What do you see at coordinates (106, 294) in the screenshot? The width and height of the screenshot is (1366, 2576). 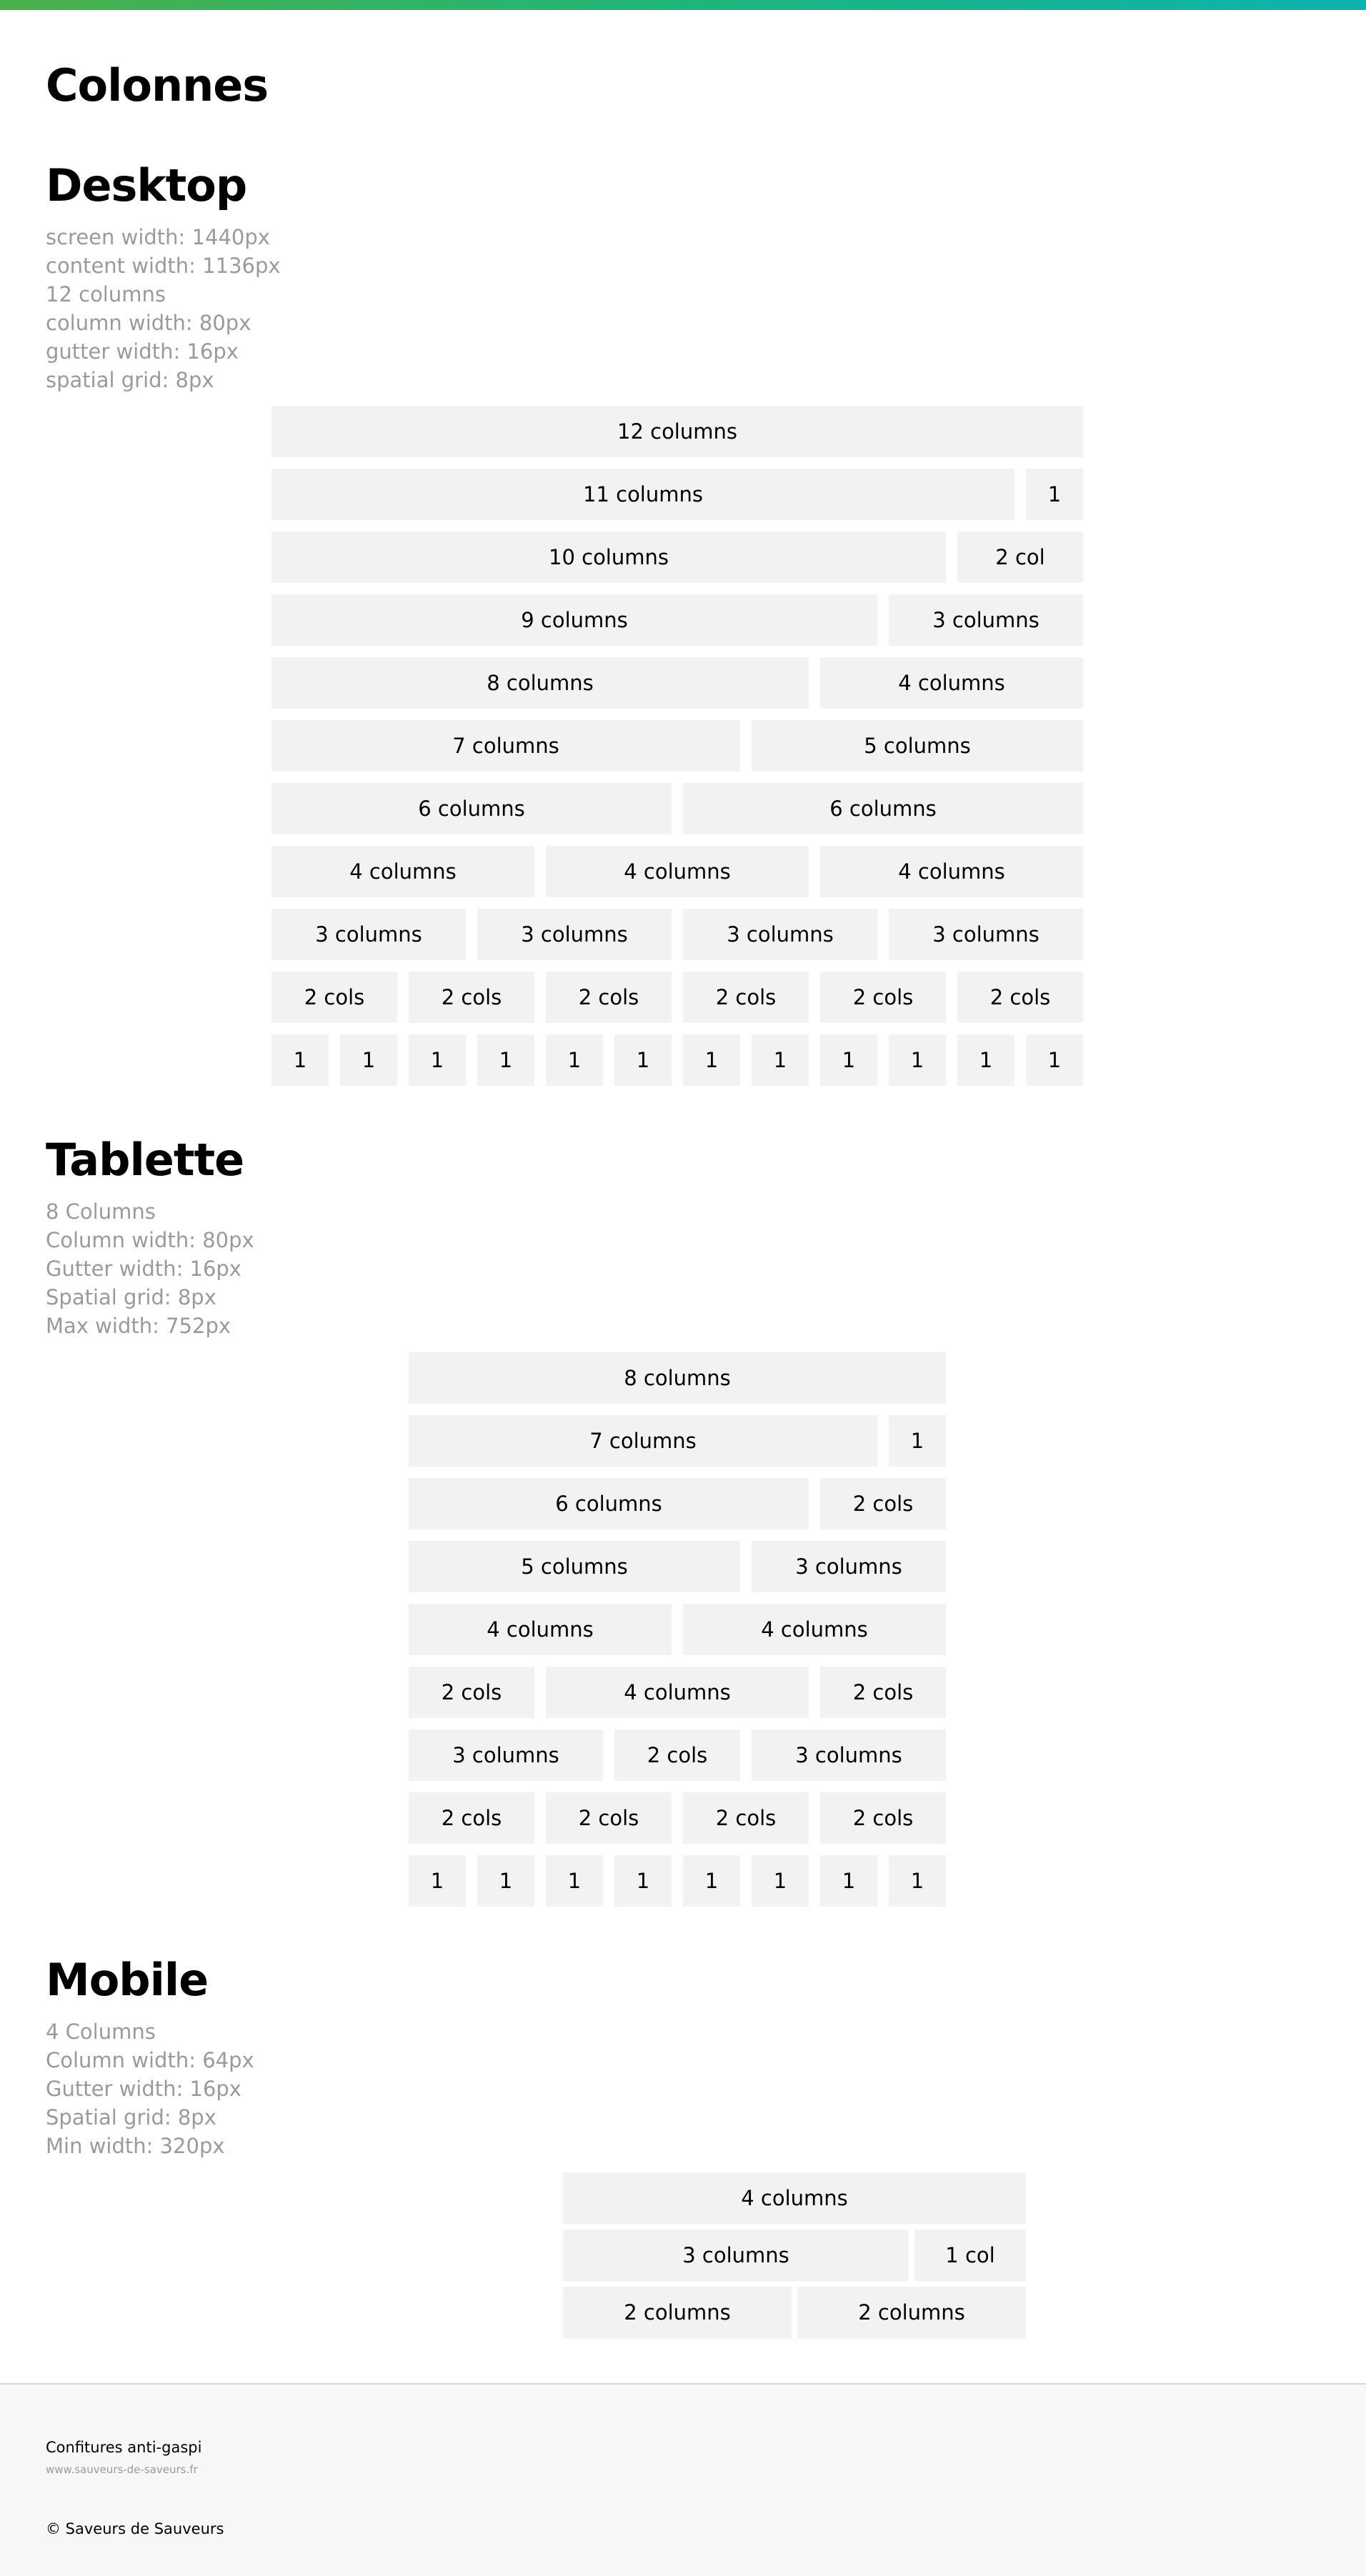 I see `spec-line: 12 columns` at bounding box center [106, 294].